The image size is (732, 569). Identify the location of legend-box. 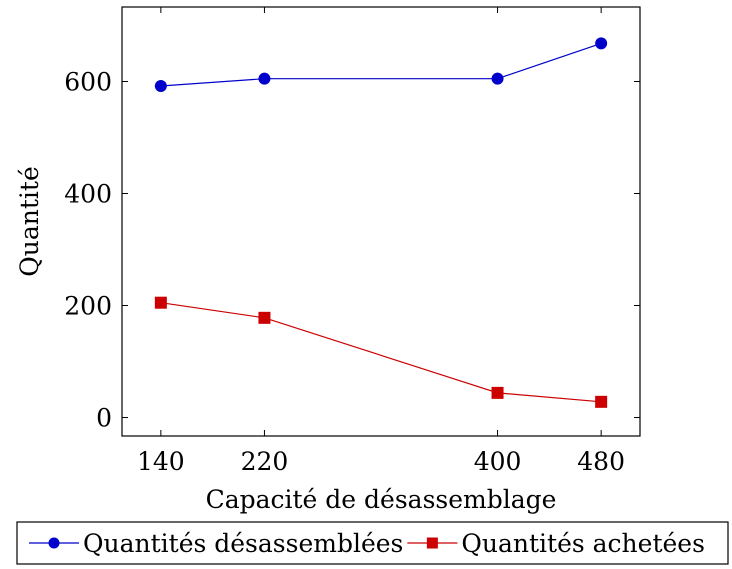
(372, 543).